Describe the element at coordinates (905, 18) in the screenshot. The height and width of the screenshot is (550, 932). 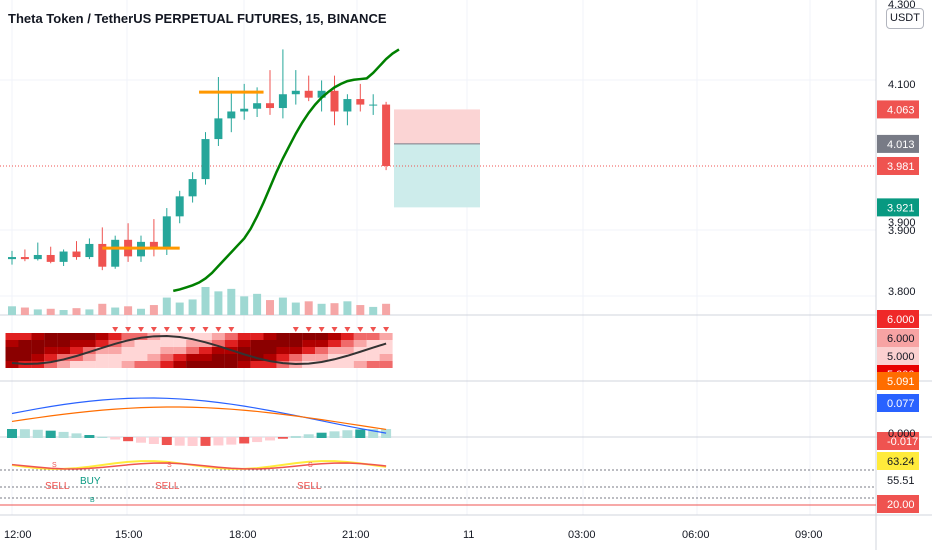
I see `currency-button: USDT` at that location.